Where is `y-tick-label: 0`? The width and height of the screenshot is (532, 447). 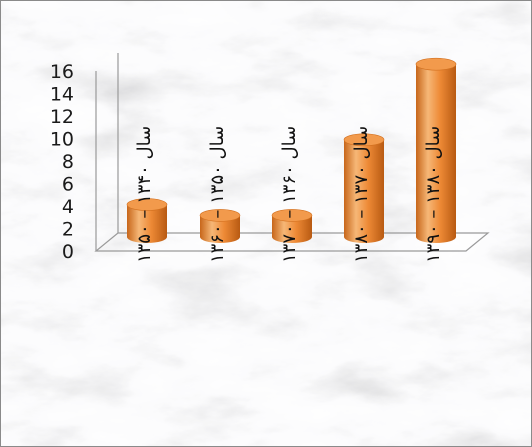
y-tick-label: 0 is located at coordinates (68, 252).